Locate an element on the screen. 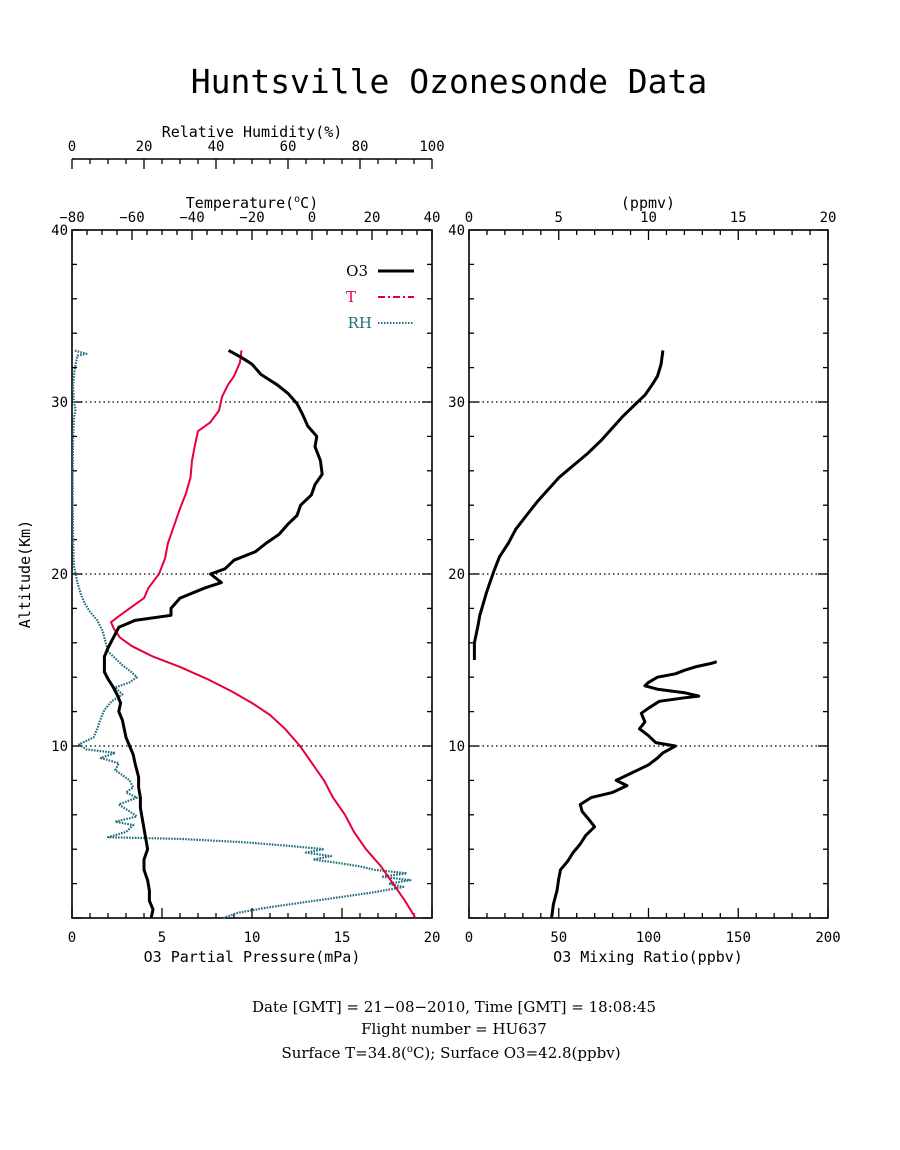 This screenshot has height=1150, width=900. temperature-axis-label: Temperature(oC) is located at coordinates (252, 203).